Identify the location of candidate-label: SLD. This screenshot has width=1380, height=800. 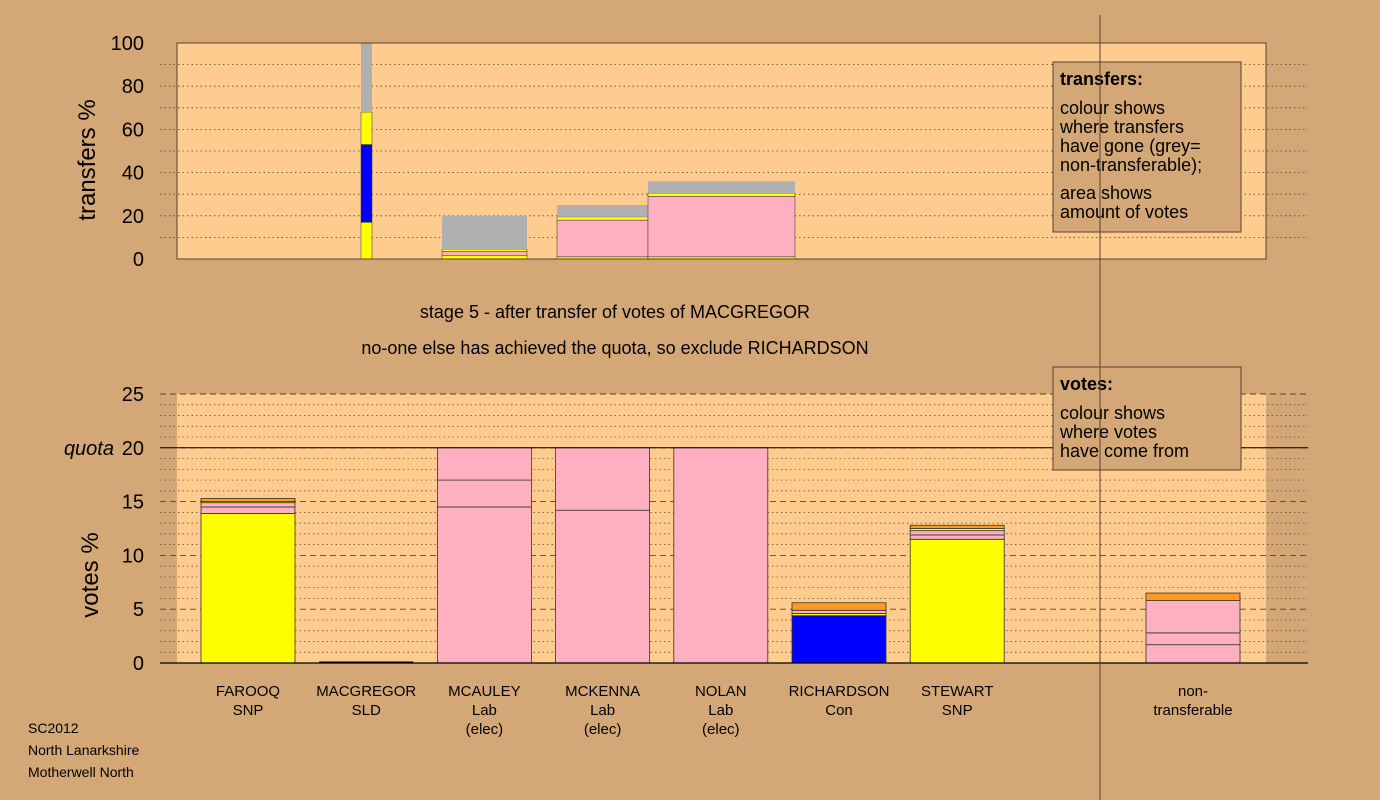
(366, 710).